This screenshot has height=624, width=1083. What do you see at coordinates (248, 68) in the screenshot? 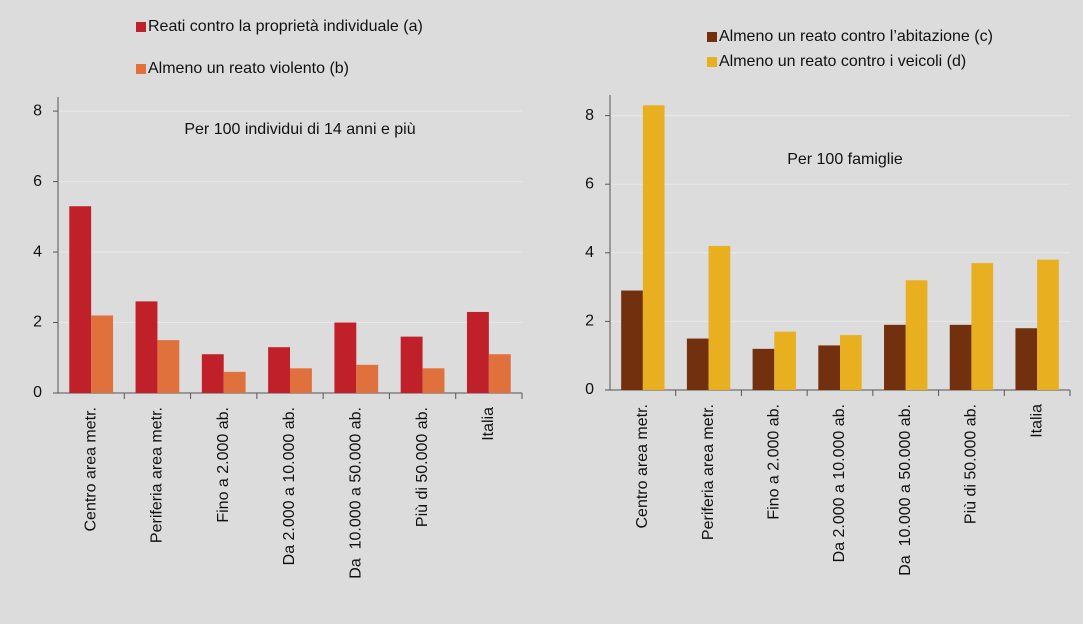
I see `legend-label: Almeno un reato violento (b)` at bounding box center [248, 68].